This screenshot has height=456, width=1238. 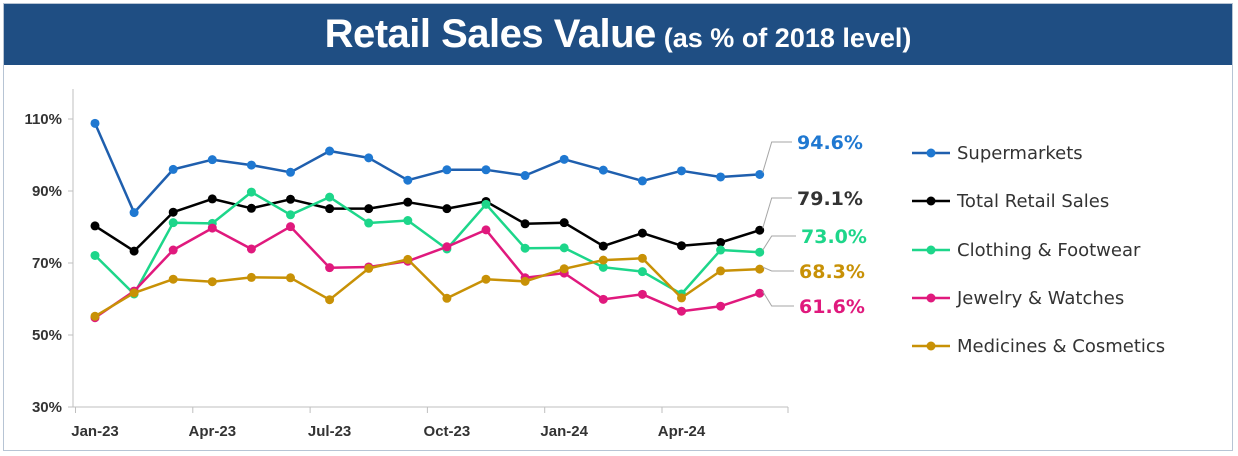 What do you see at coordinates (1020, 153) in the screenshot?
I see `legend-label: Supermarkets` at bounding box center [1020, 153].